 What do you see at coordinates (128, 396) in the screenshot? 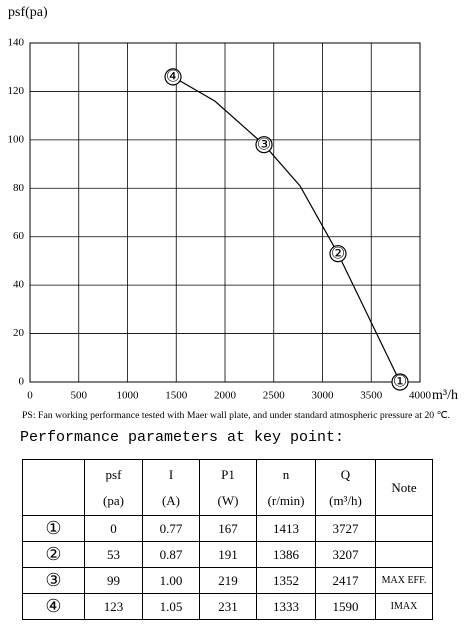
I see `x-tick-label: 1000` at bounding box center [128, 396].